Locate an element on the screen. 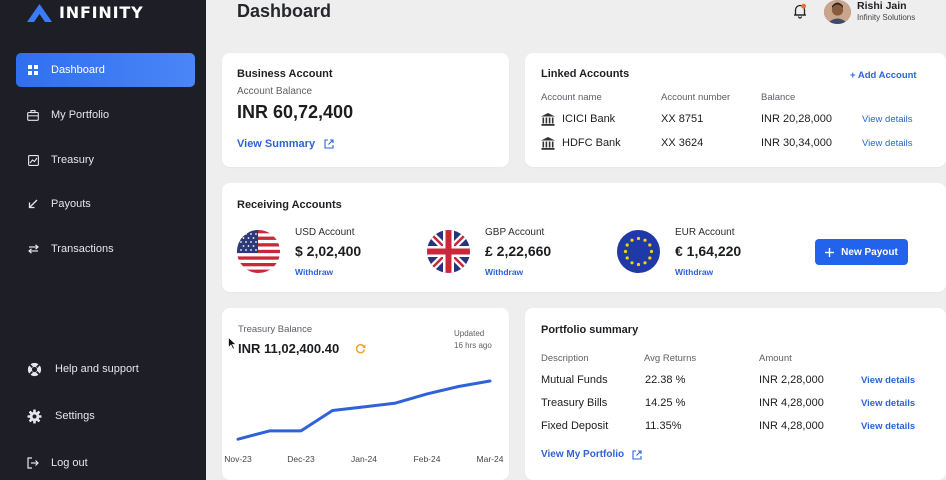  refresh-icon is located at coordinates (360, 348).